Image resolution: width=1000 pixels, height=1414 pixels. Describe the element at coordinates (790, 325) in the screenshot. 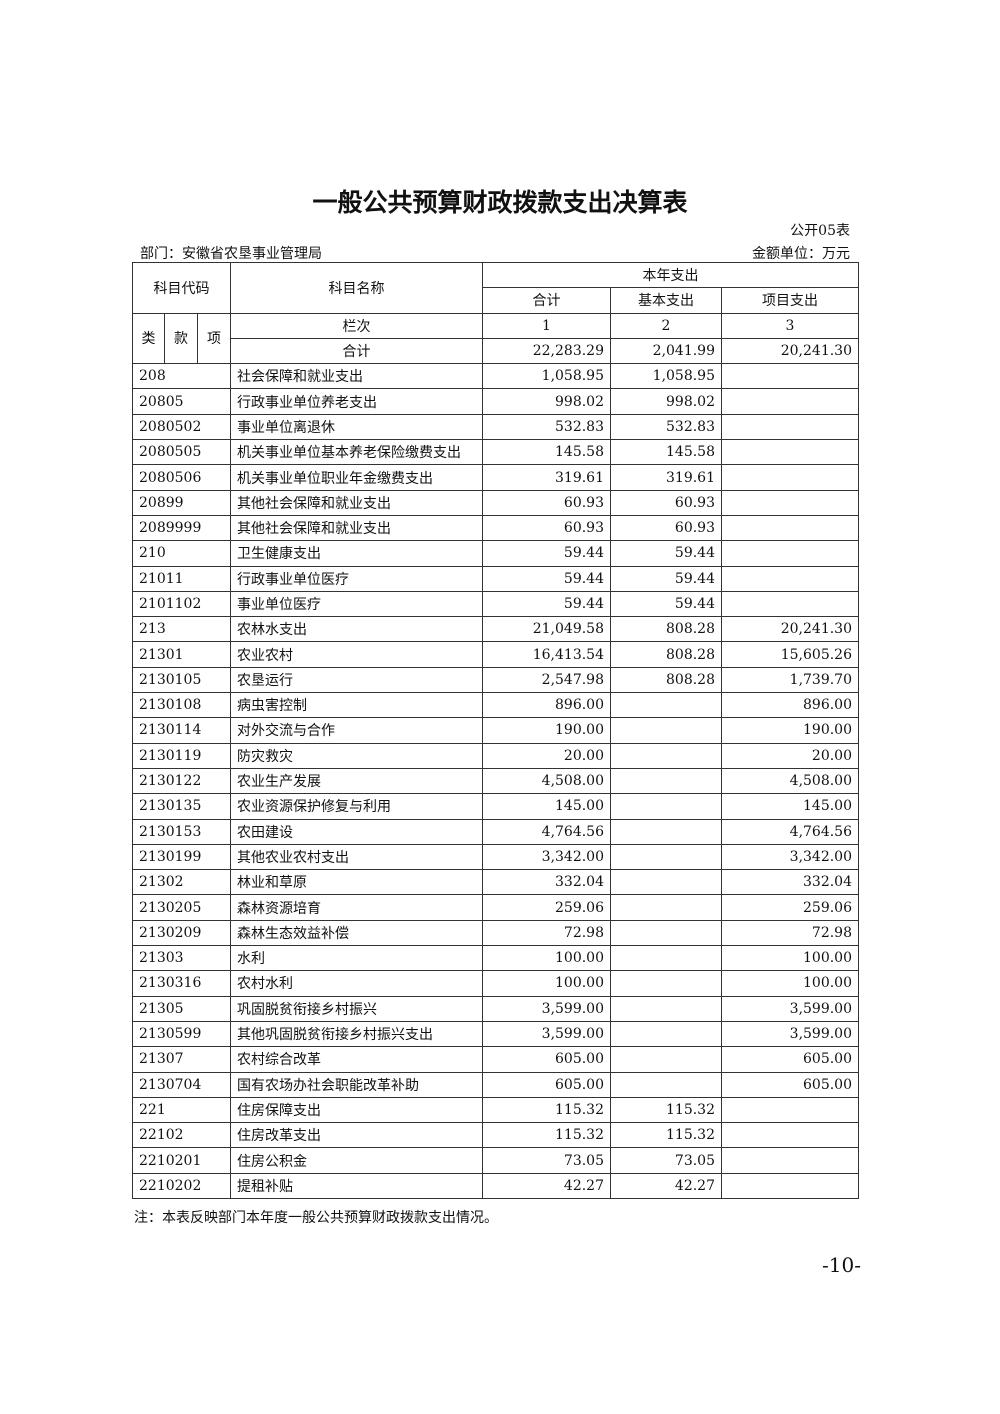

I see `column-index: 3` at that location.